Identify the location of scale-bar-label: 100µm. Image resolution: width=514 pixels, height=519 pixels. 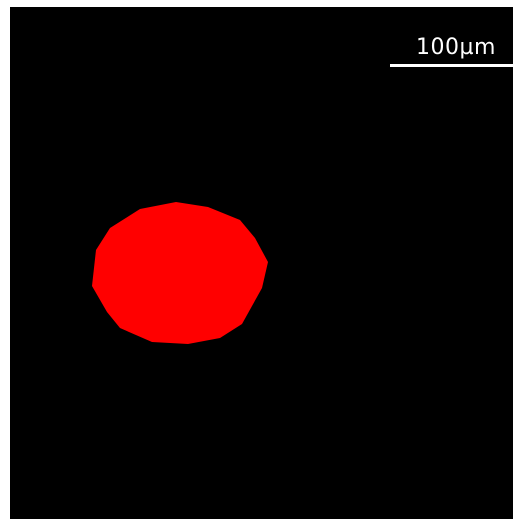
(456, 47).